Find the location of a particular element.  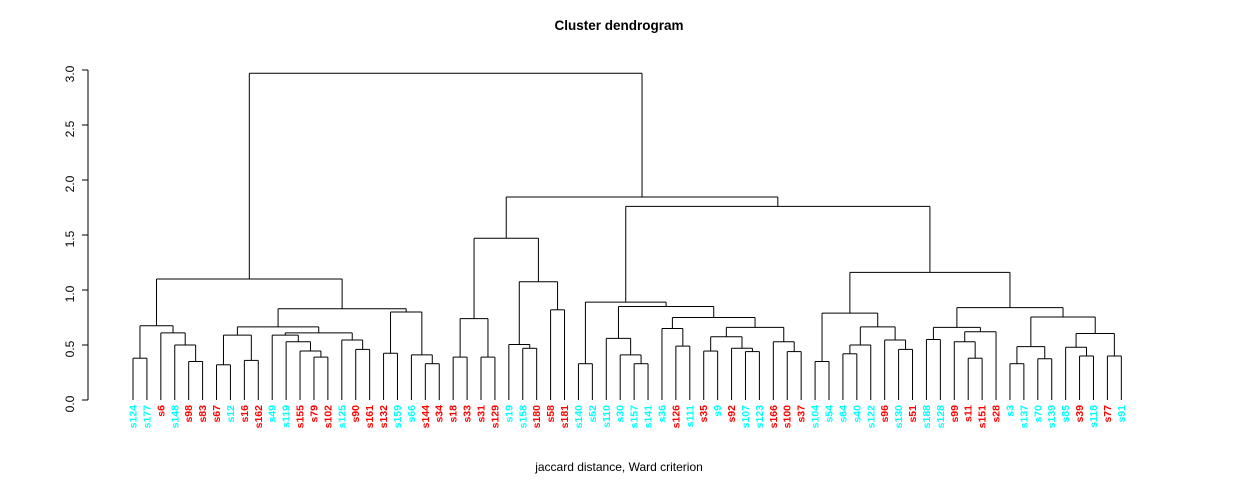

leaf-label: s83 is located at coordinates (203, 414).